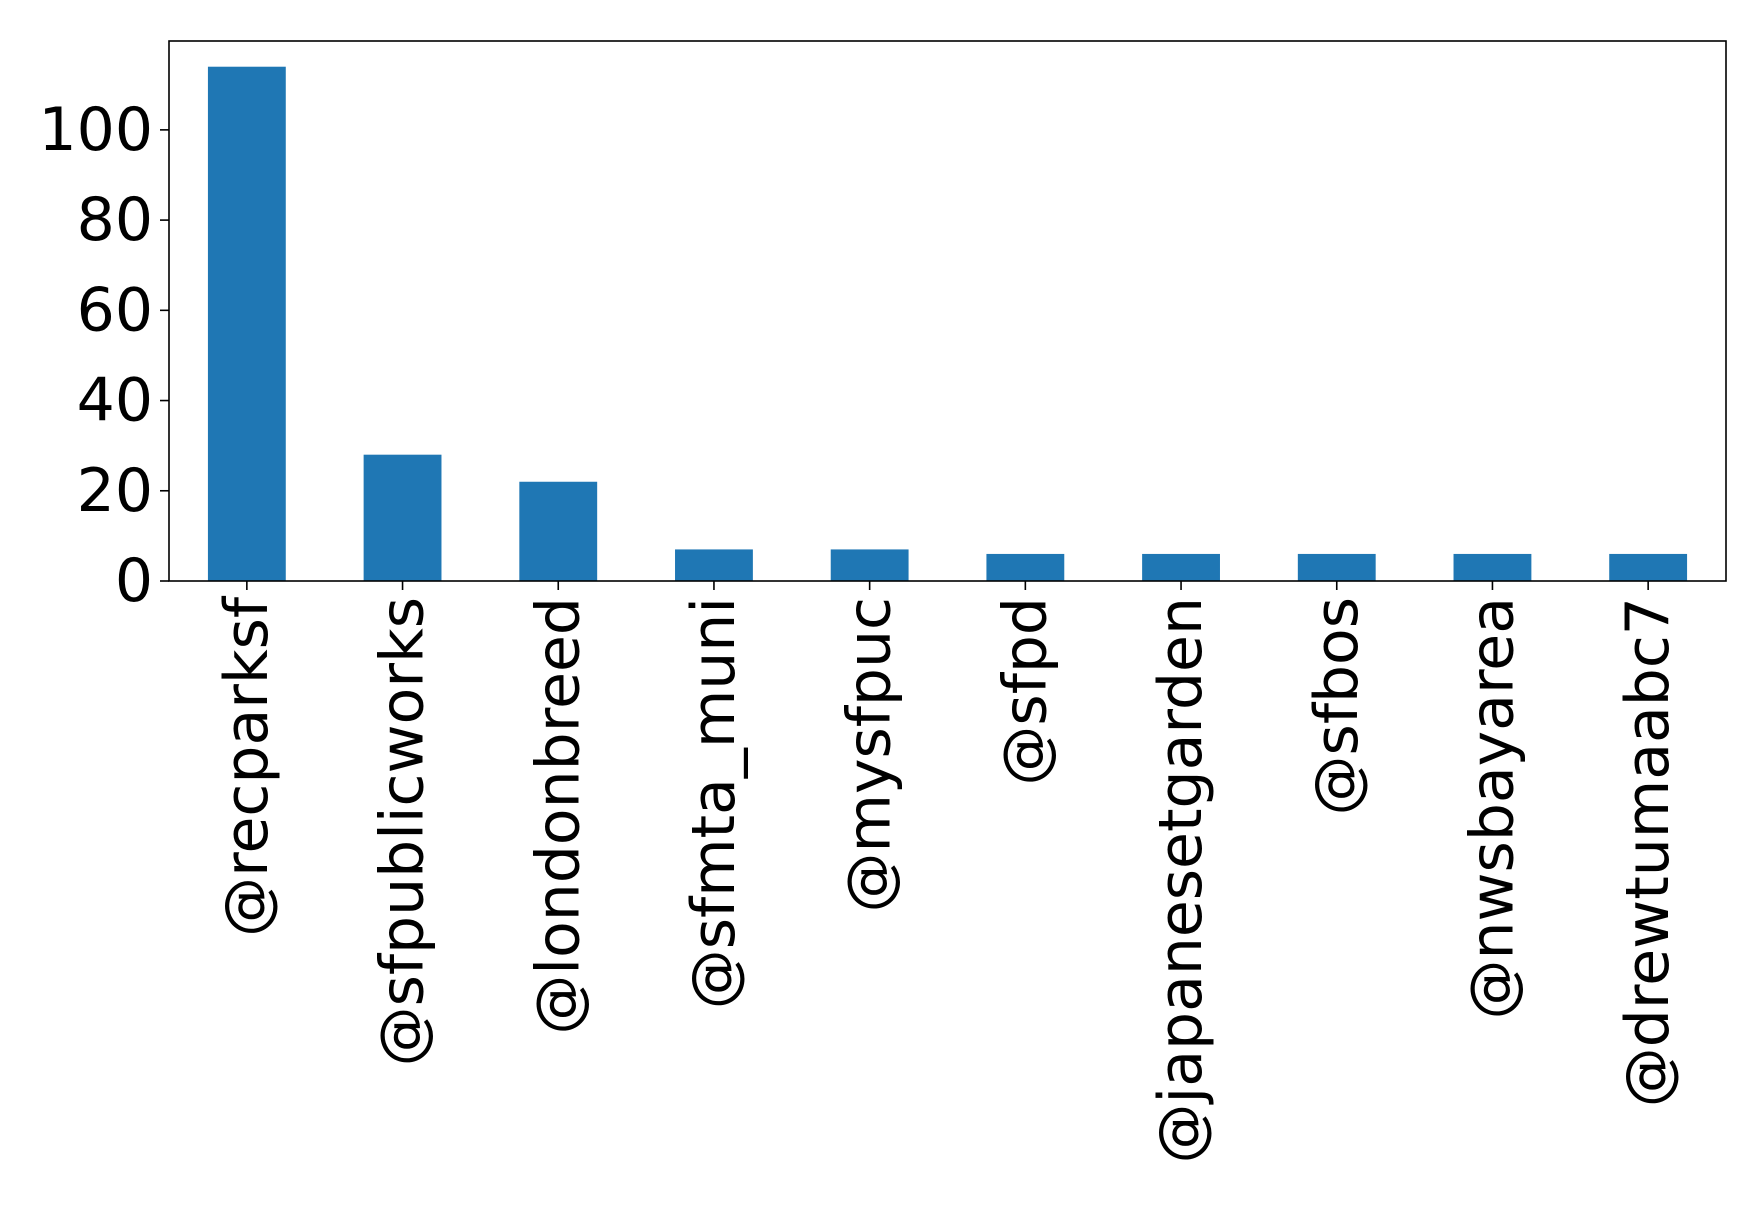  I want to click on x-tick-label-2: @londonbreed, so click(558, 816).